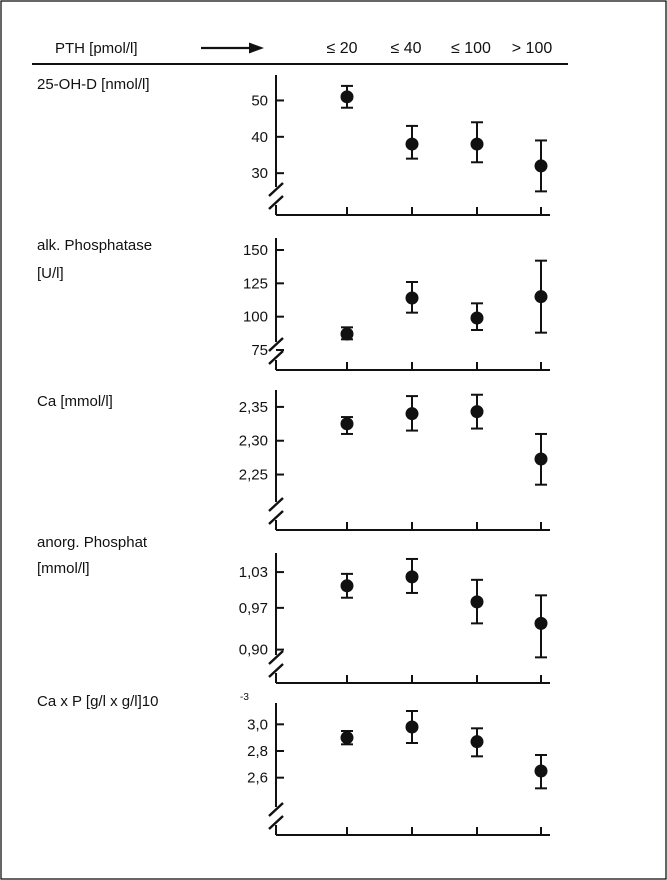 The image size is (667, 880). Describe the element at coordinates (259, 350) in the screenshot. I see `y-tick-label: 75` at that location.